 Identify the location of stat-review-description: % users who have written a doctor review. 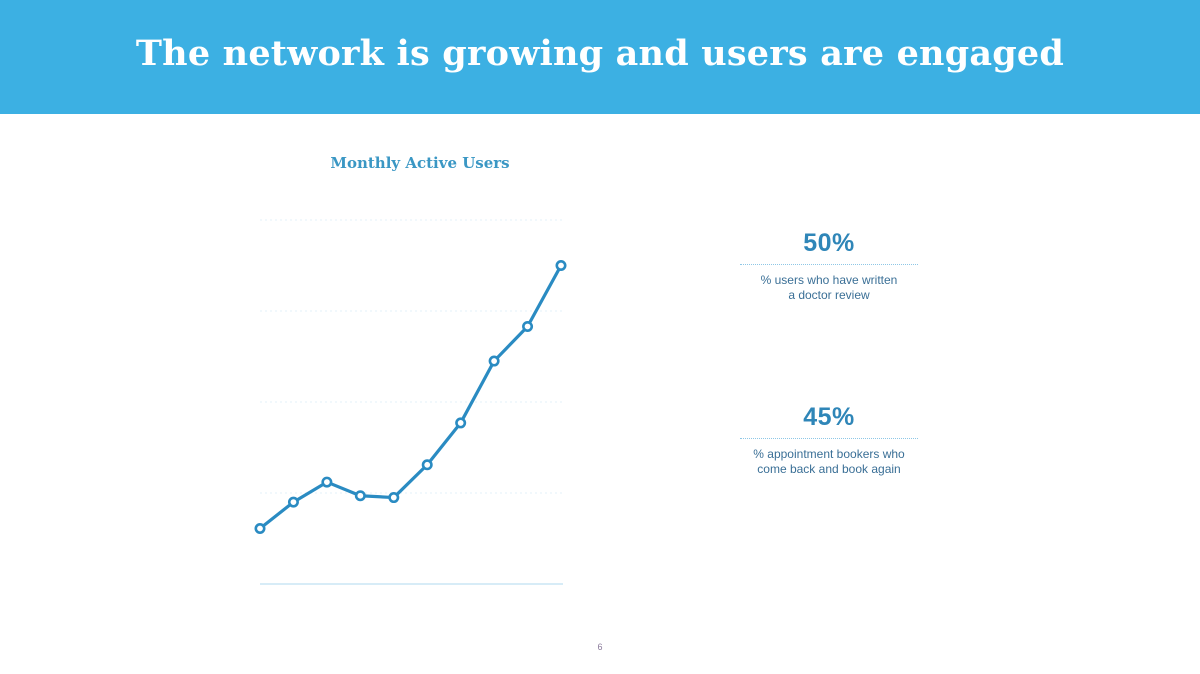
(829, 288).